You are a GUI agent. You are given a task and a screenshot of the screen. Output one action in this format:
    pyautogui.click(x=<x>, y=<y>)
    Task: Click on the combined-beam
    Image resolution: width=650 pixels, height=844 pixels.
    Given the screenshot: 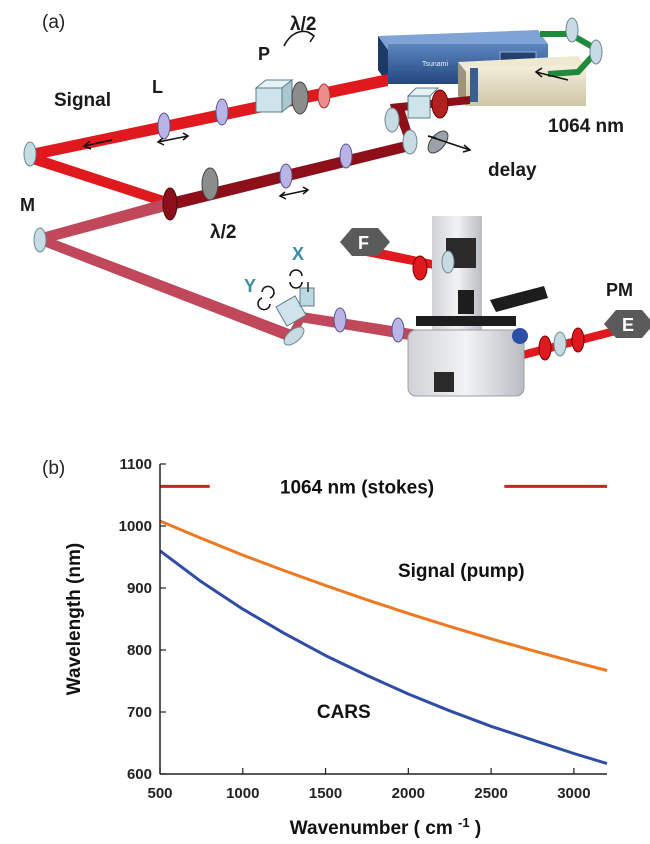 What is the action you would take?
    pyautogui.click(x=104, y=221)
    